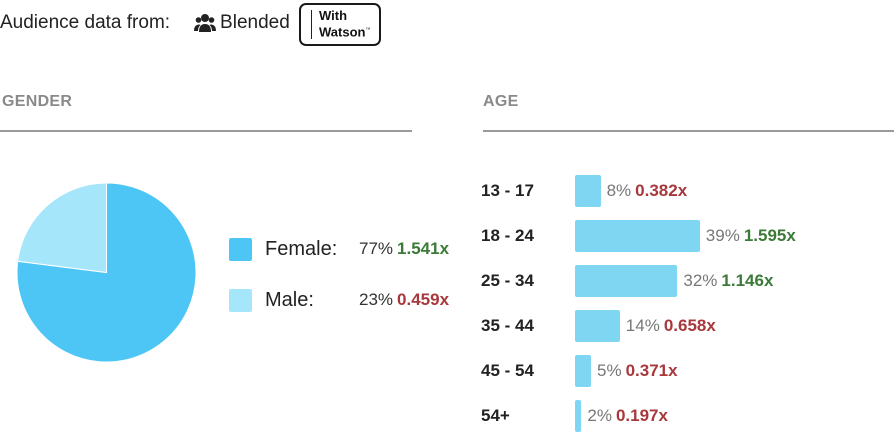 The image size is (894, 433). Describe the element at coordinates (747, 280) in the screenshot. I see `age-index: 1.146x` at that location.